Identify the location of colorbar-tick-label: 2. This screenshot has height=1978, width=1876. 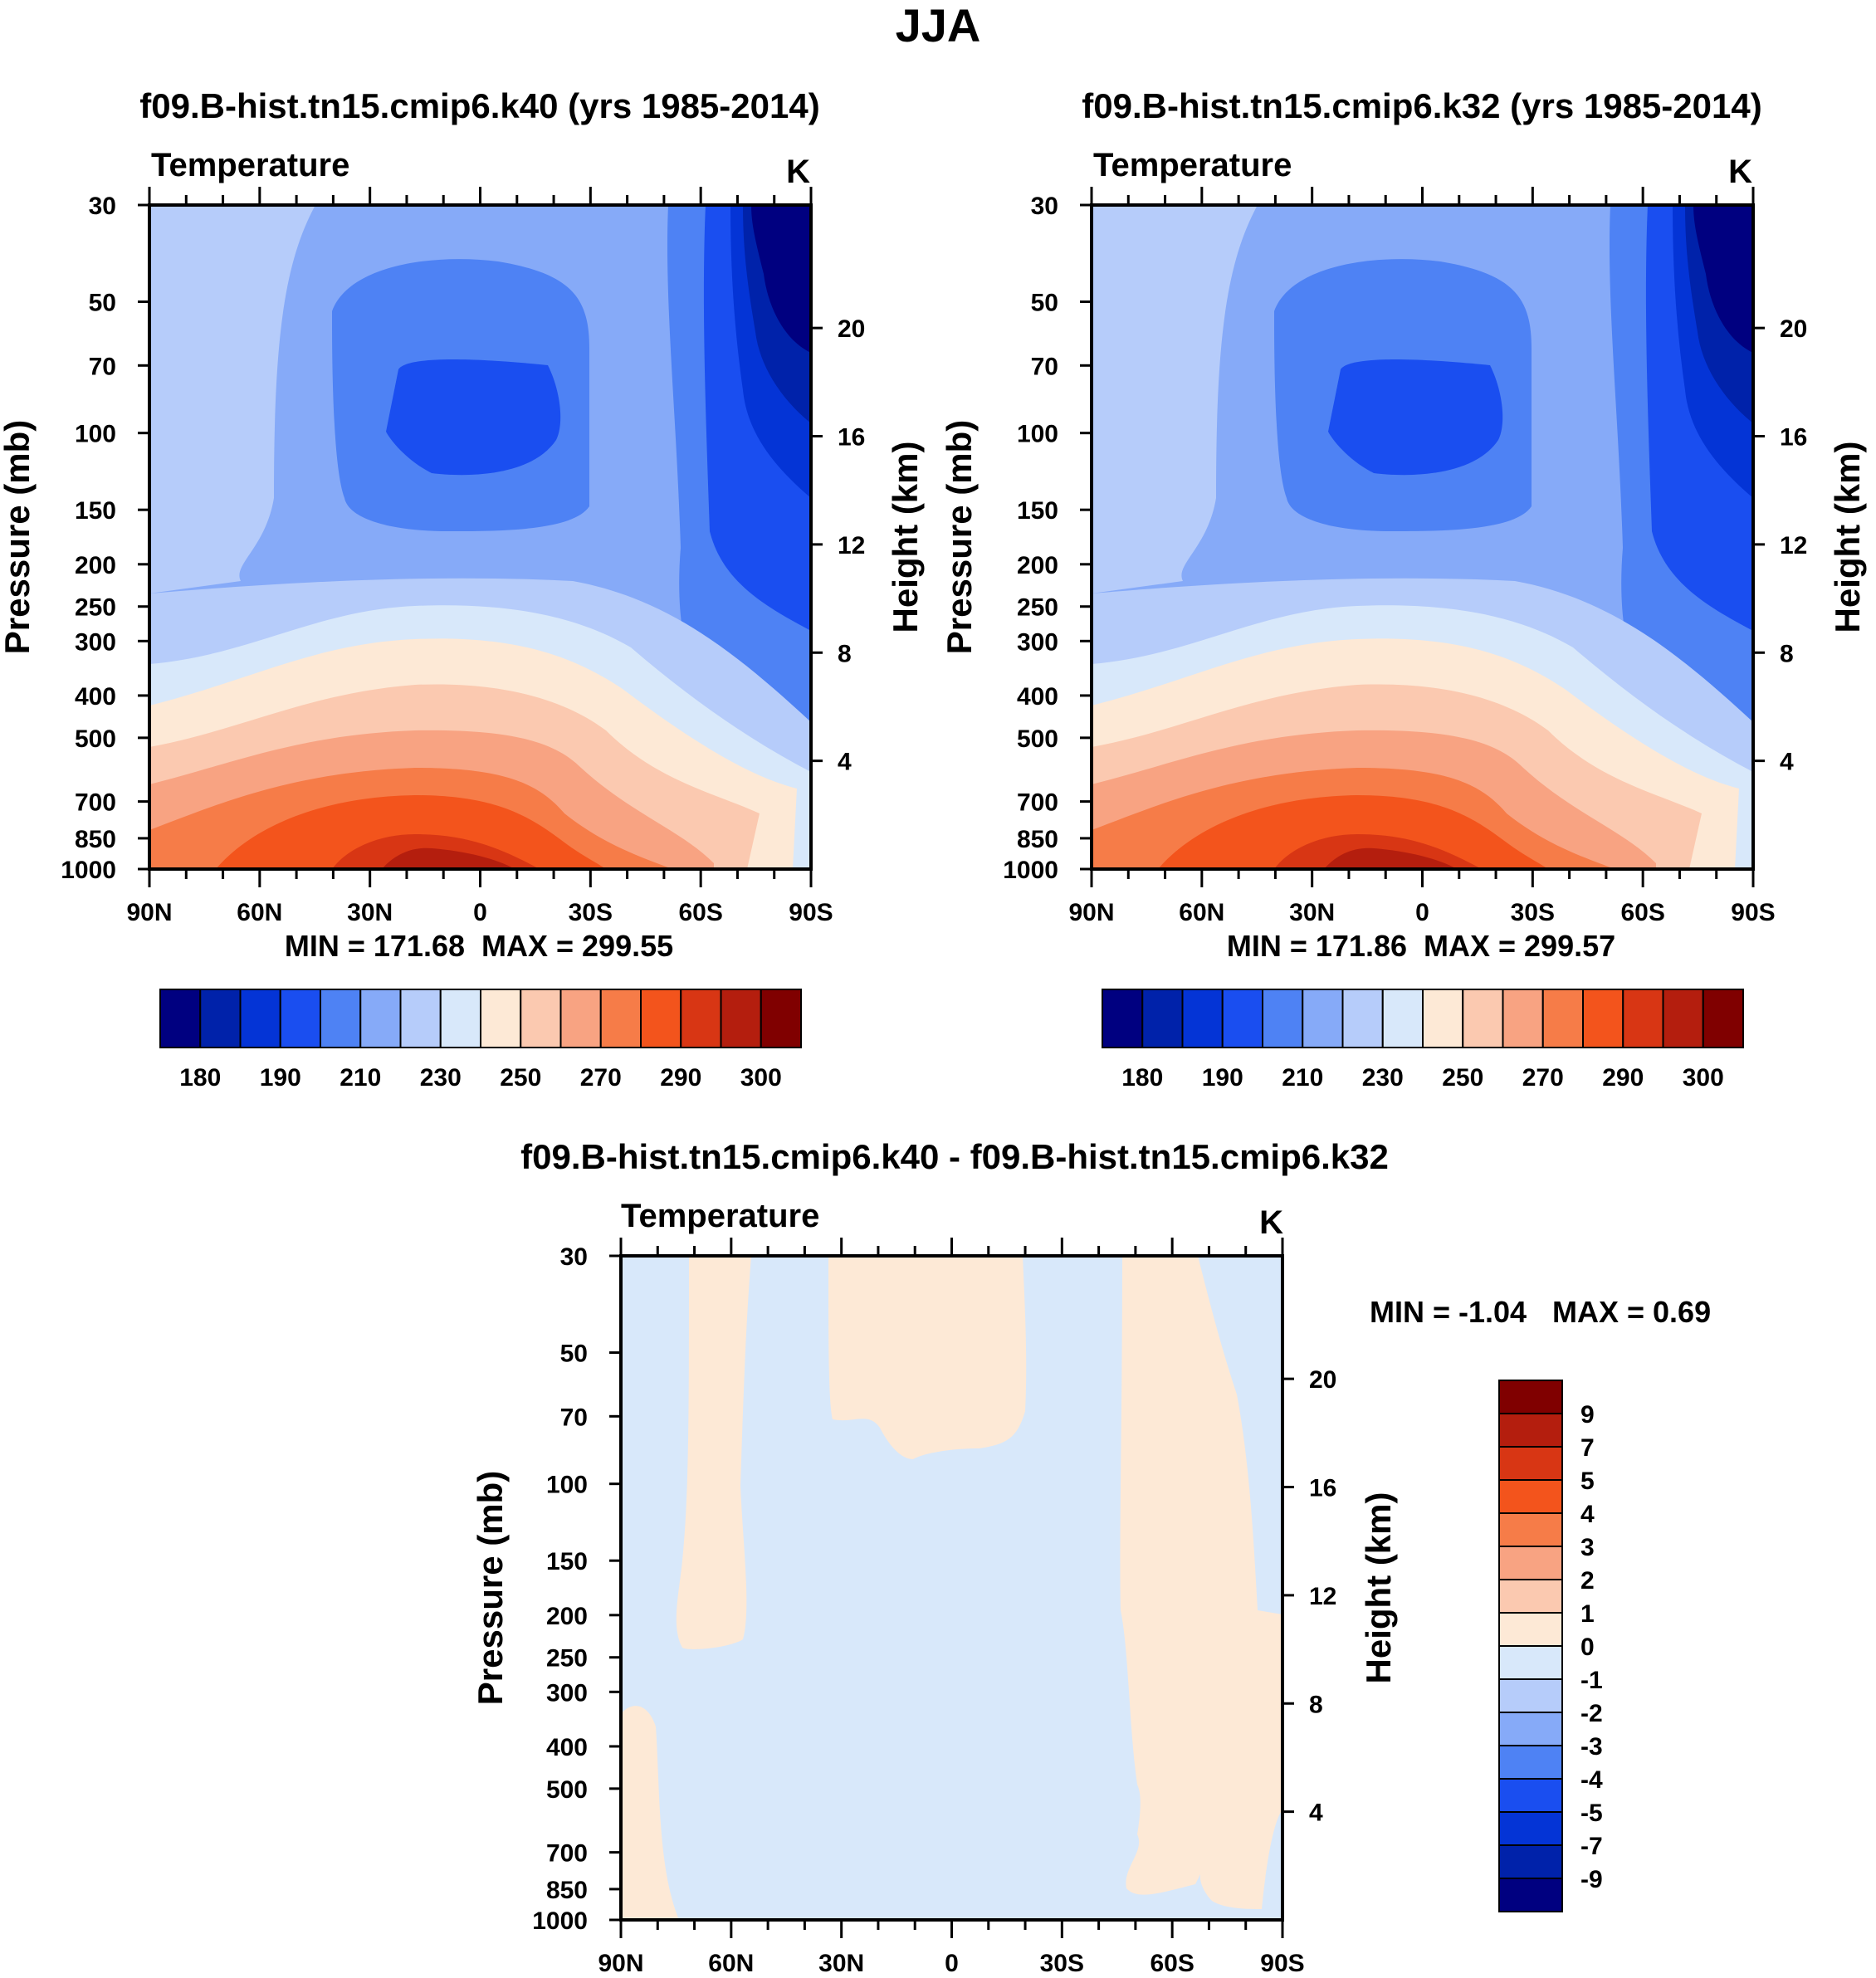
(1587, 1581).